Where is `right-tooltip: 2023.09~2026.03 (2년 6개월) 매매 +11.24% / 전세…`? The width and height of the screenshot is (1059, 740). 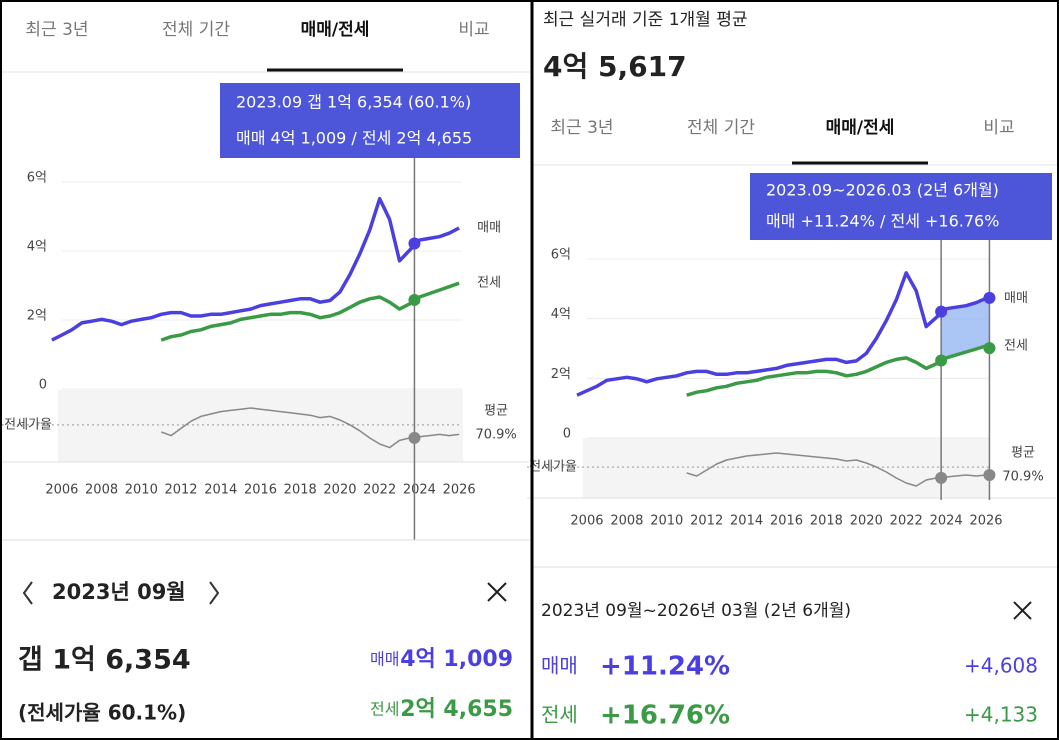
right-tooltip: 2023.09~2026.03 (2년 6개월) 매매 +11.24% / 전세… is located at coordinates (901, 206).